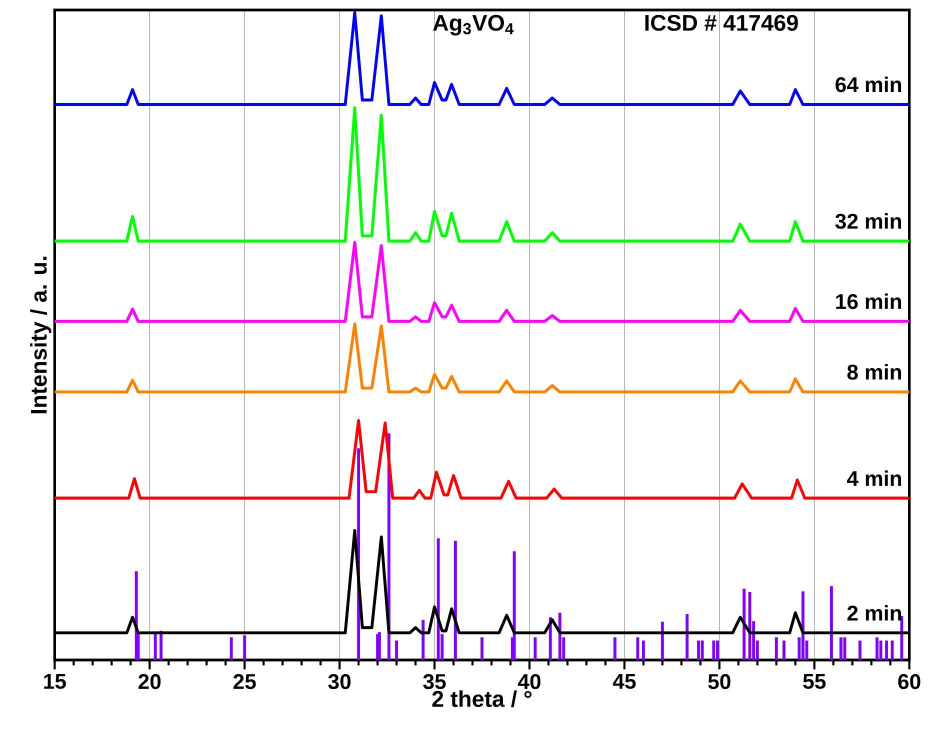 Image resolution: width=936 pixels, height=749 pixels. I want to click on series-label: 4 min, so click(874, 478).